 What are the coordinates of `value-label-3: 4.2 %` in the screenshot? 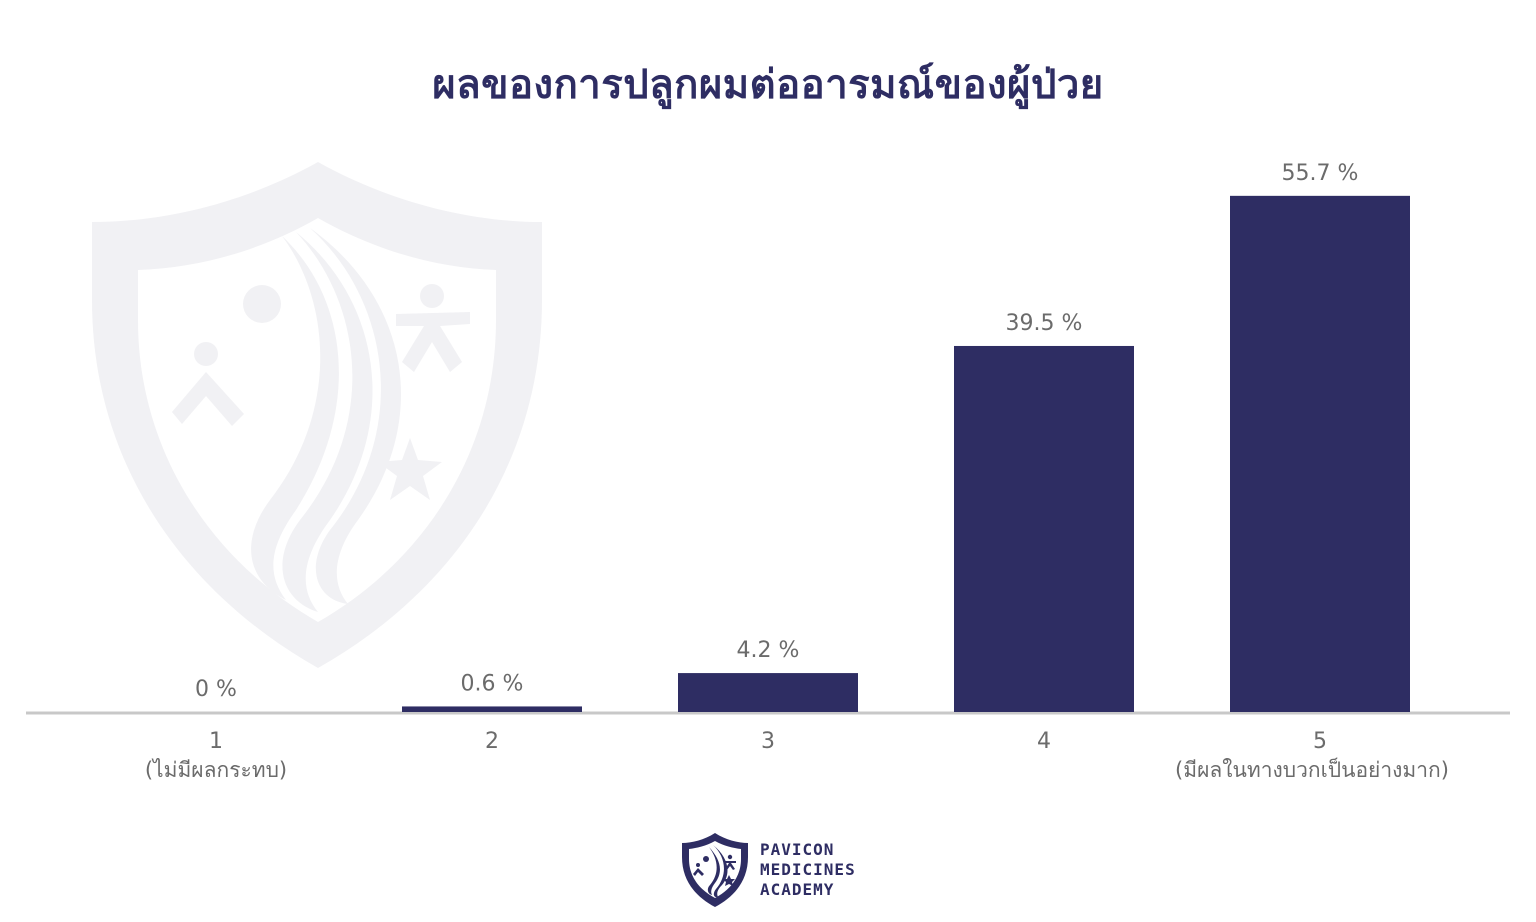 It's located at (768, 650).